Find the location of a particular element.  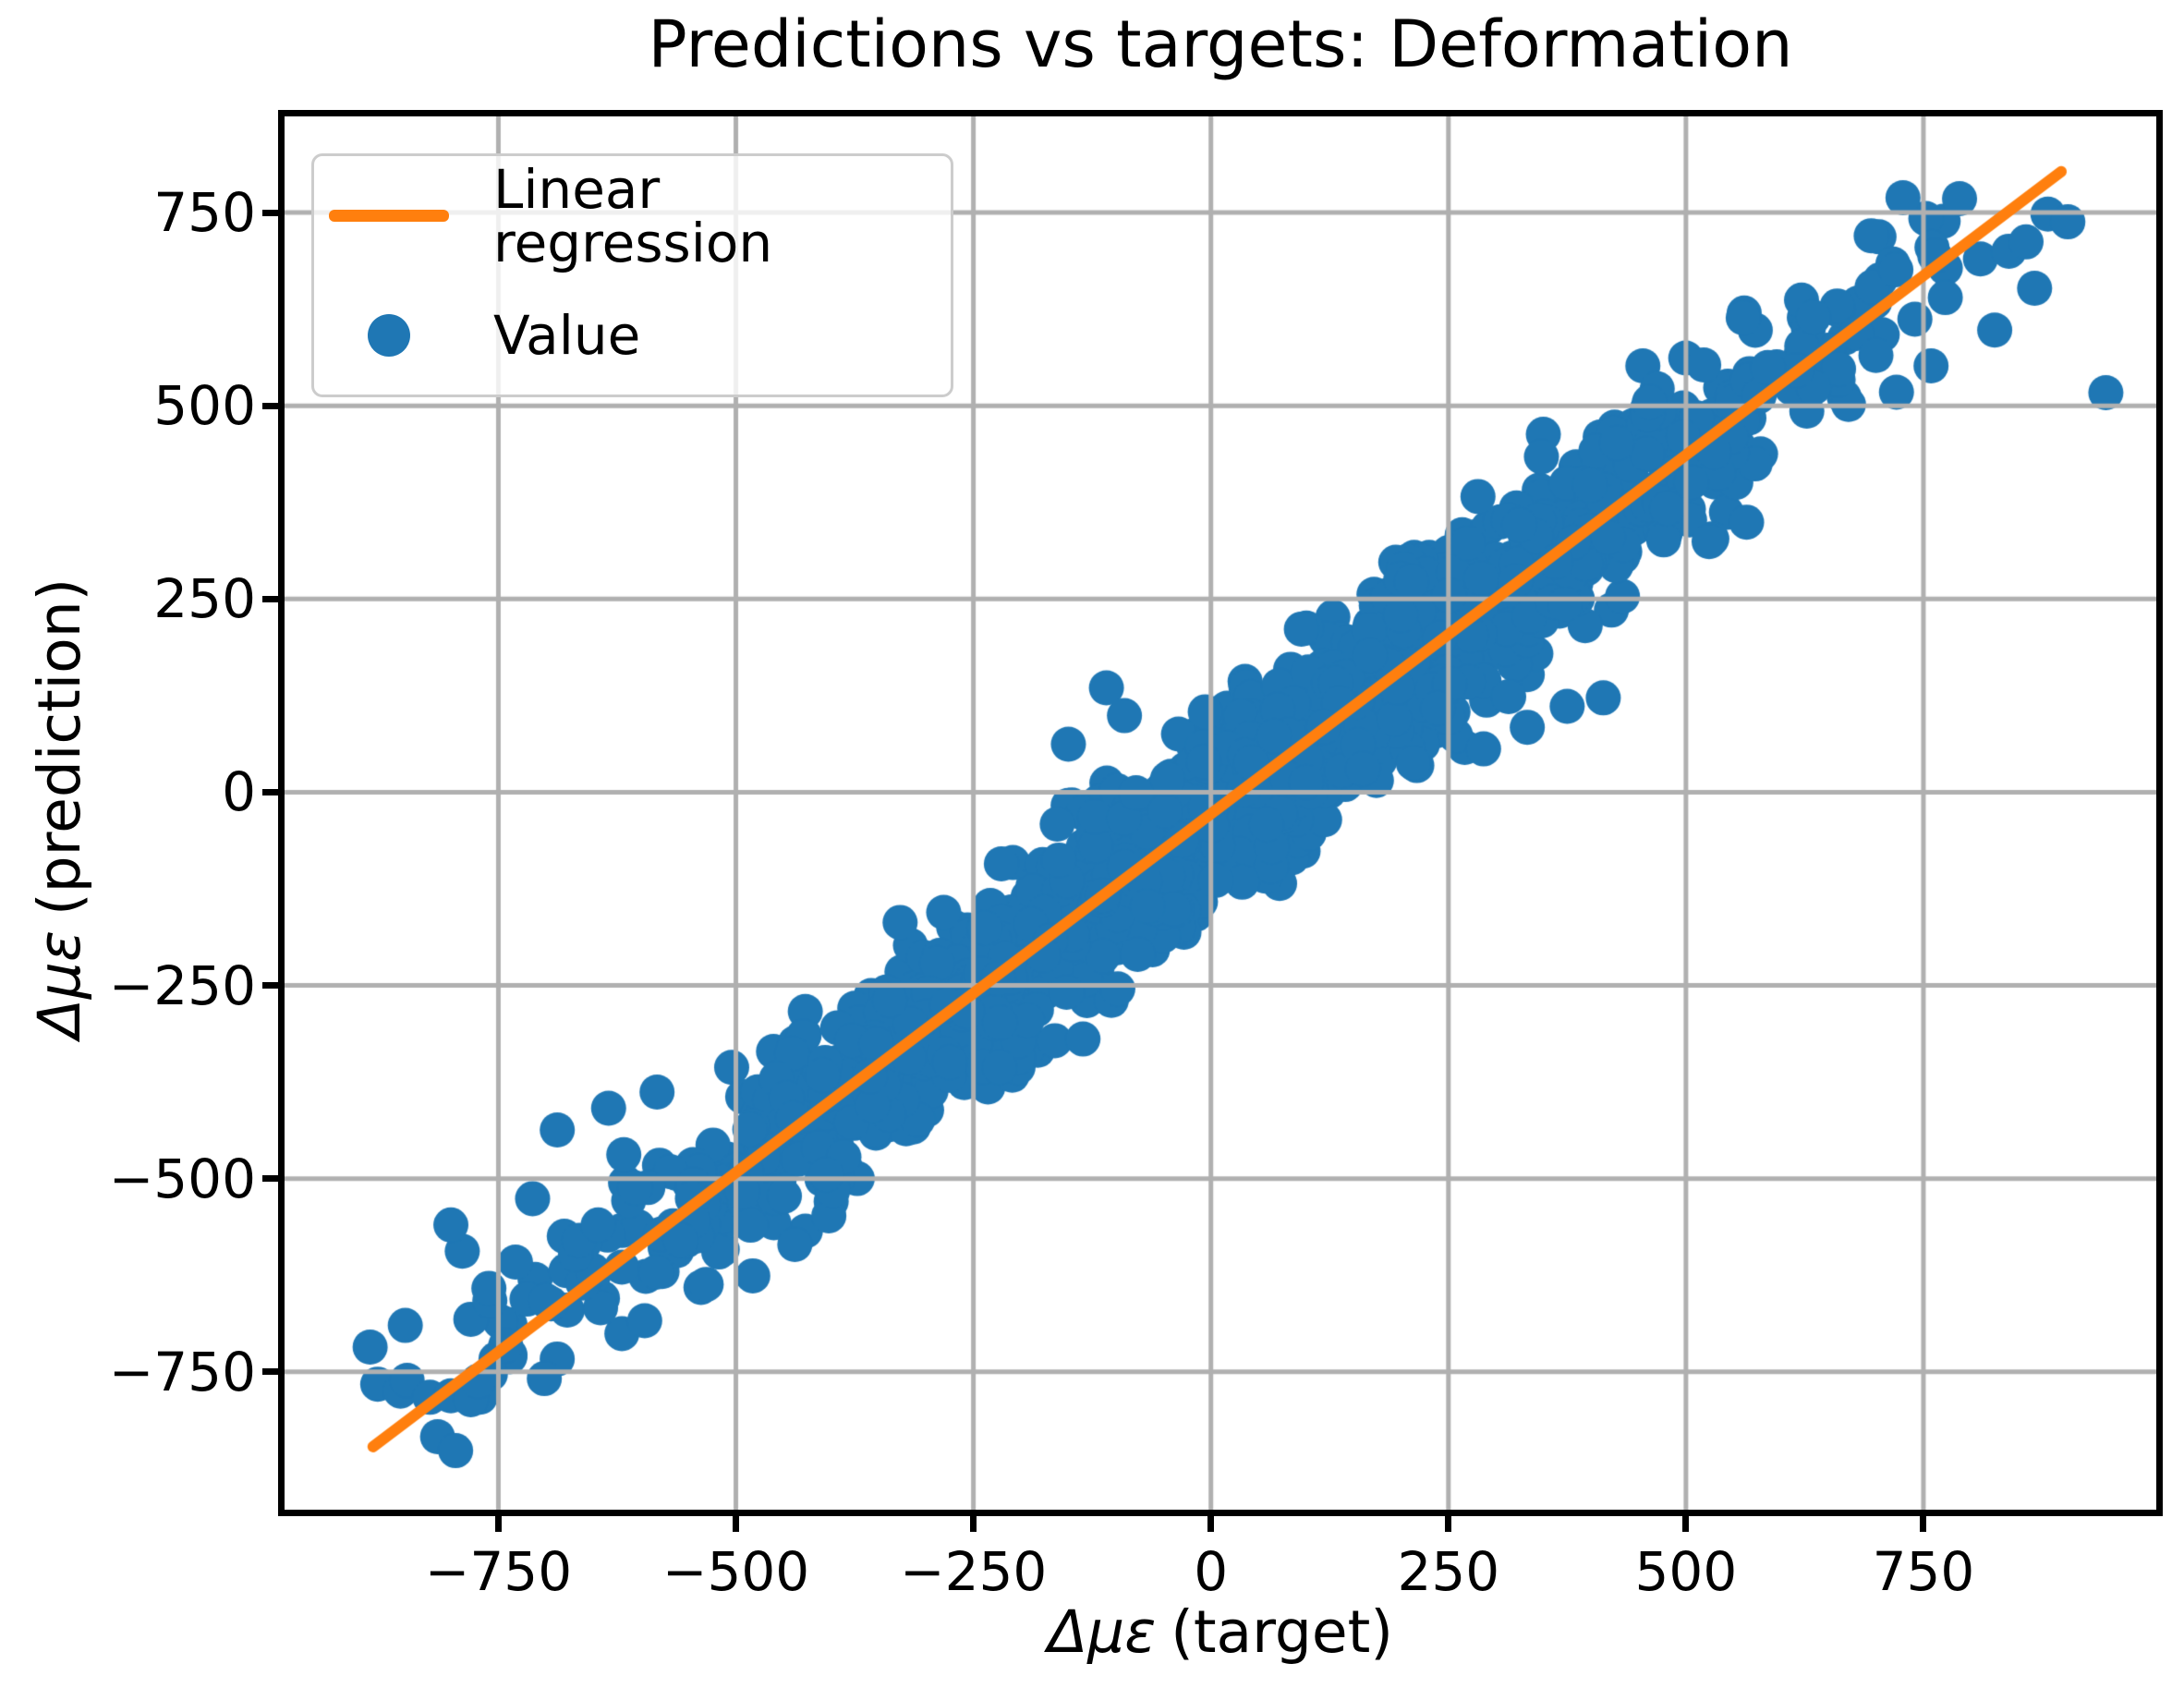

y-tick-label: −750 is located at coordinates (182, 1371).